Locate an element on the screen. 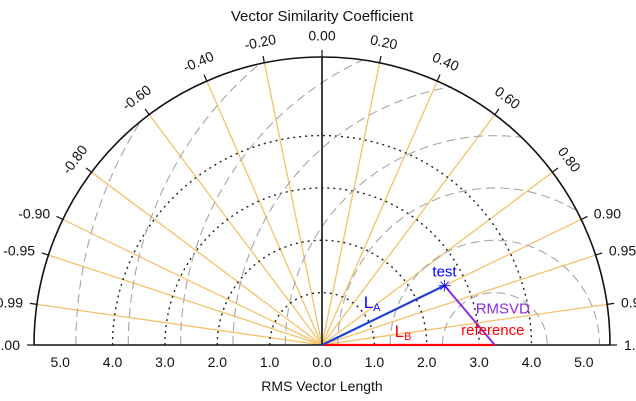 The height and width of the screenshot is (401, 636). test-point-marker: ✳ is located at coordinates (444, 287).